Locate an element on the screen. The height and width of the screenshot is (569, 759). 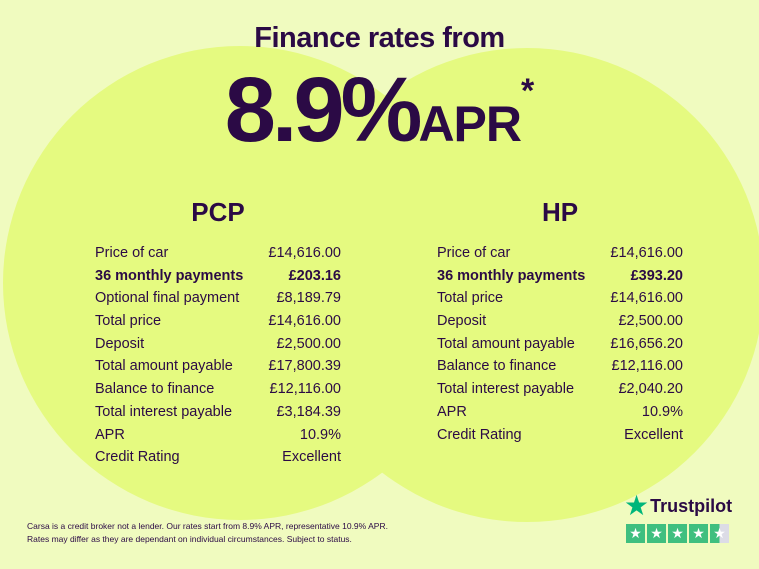
row-value: £2,040.20 is located at coordinates (650, 389).